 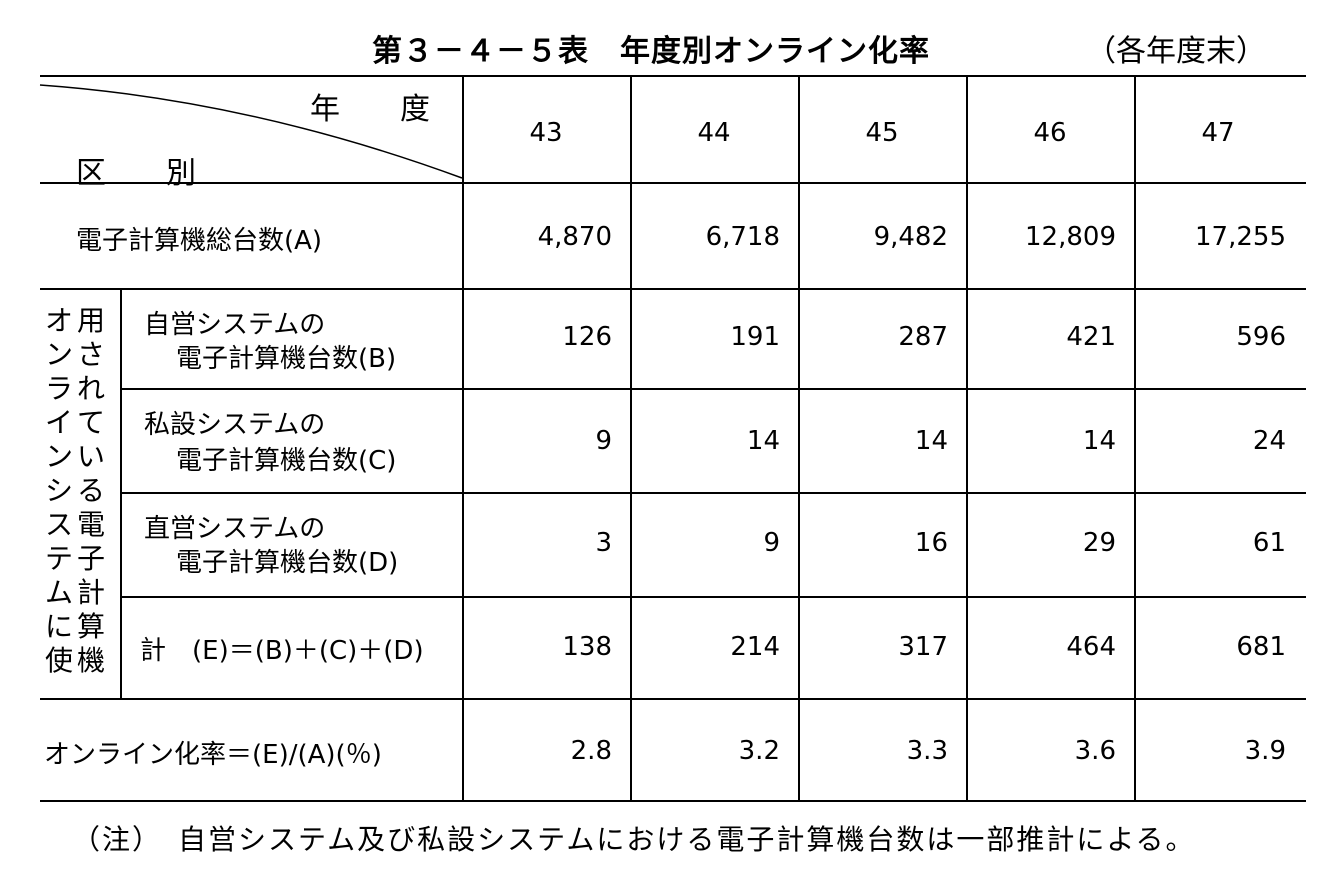 I want to click on row-total-value-43: 4,870, so click(x=574, y=237).